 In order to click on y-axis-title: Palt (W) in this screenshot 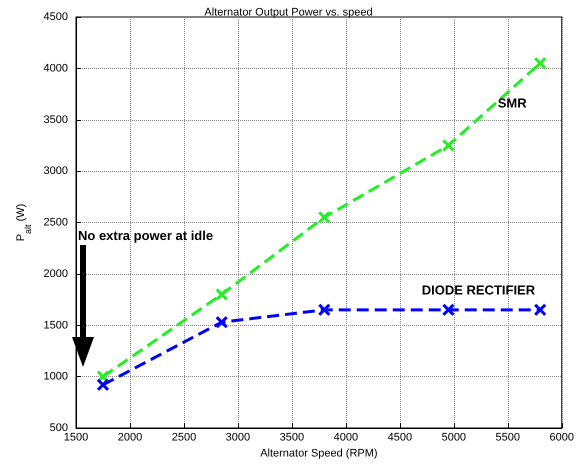, I will do `click(24, 223)`.